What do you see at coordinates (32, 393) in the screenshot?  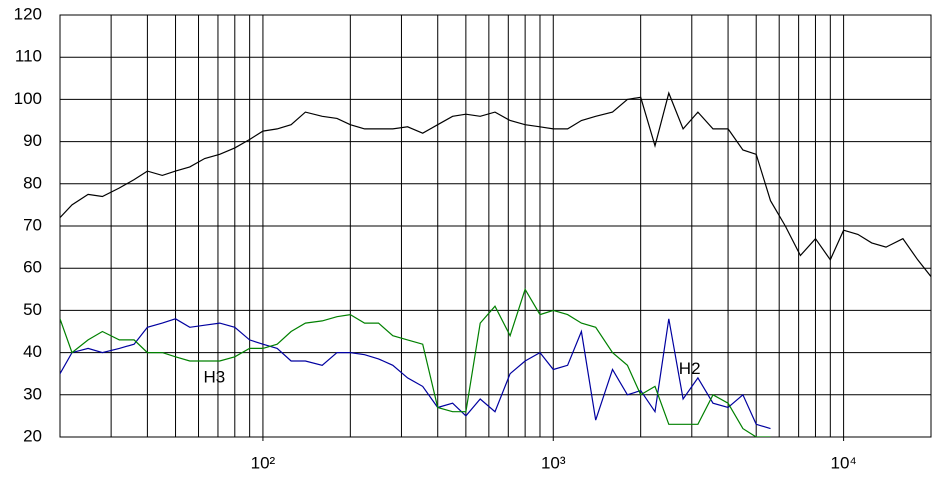 I see `y-tick-label: 30` at bounding box center [32, 393].